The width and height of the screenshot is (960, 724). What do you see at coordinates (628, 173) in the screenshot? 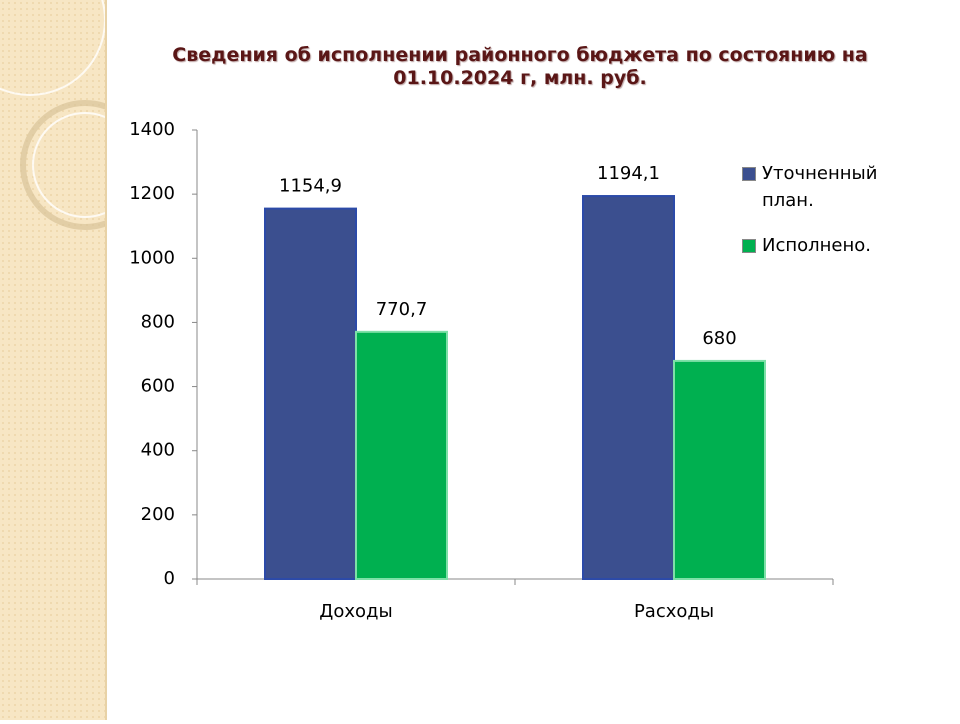
I see `data-label: 1194,1` at bounding box center [628, 173].